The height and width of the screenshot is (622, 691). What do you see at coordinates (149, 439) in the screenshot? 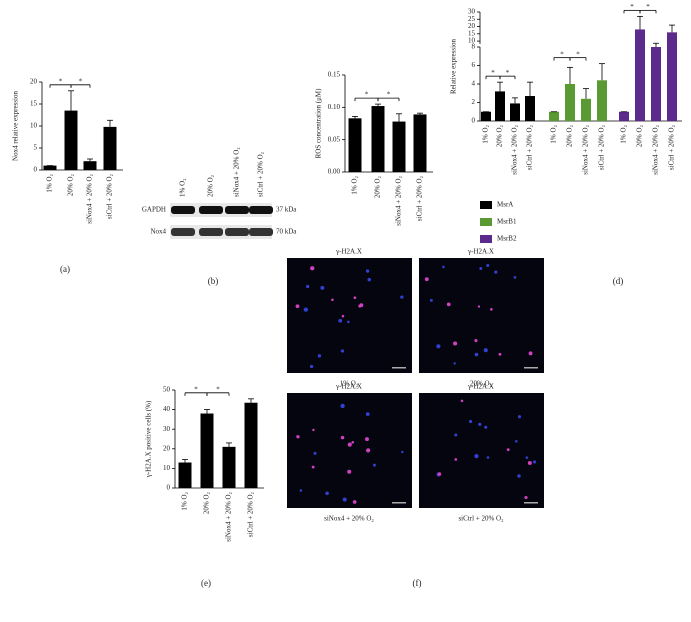
I see `y-axis-title: γ-H2A.X positive cells (%)` at bounding box center [149, 439].